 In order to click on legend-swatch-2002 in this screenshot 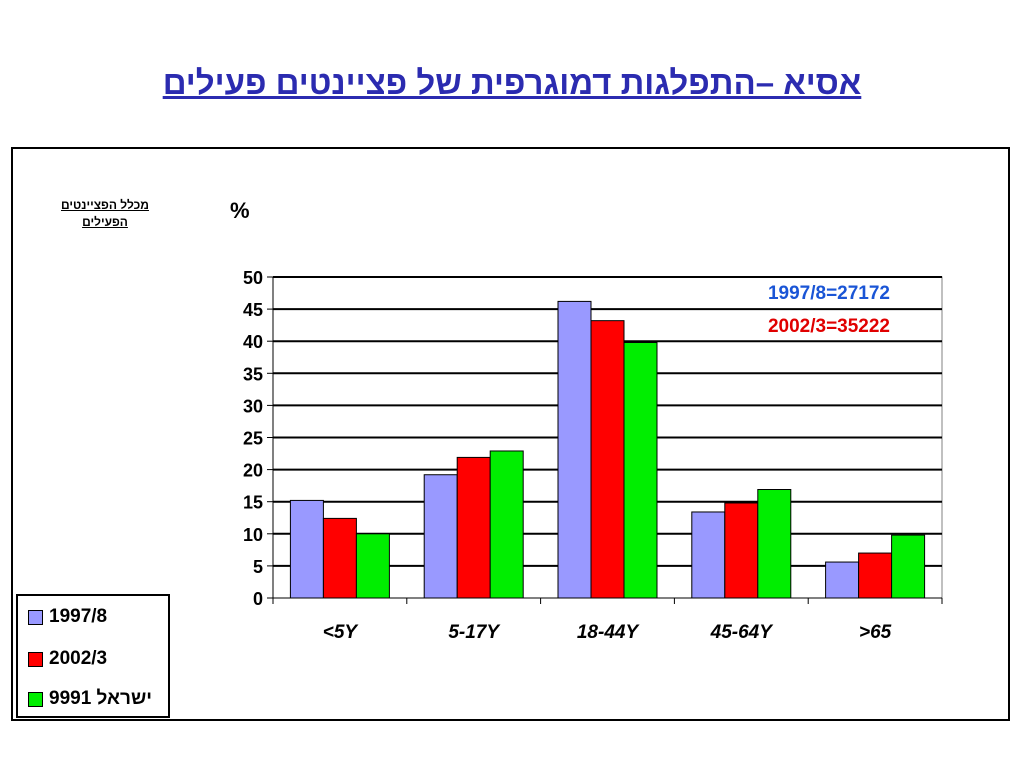, I will do `click(35, 659)`.